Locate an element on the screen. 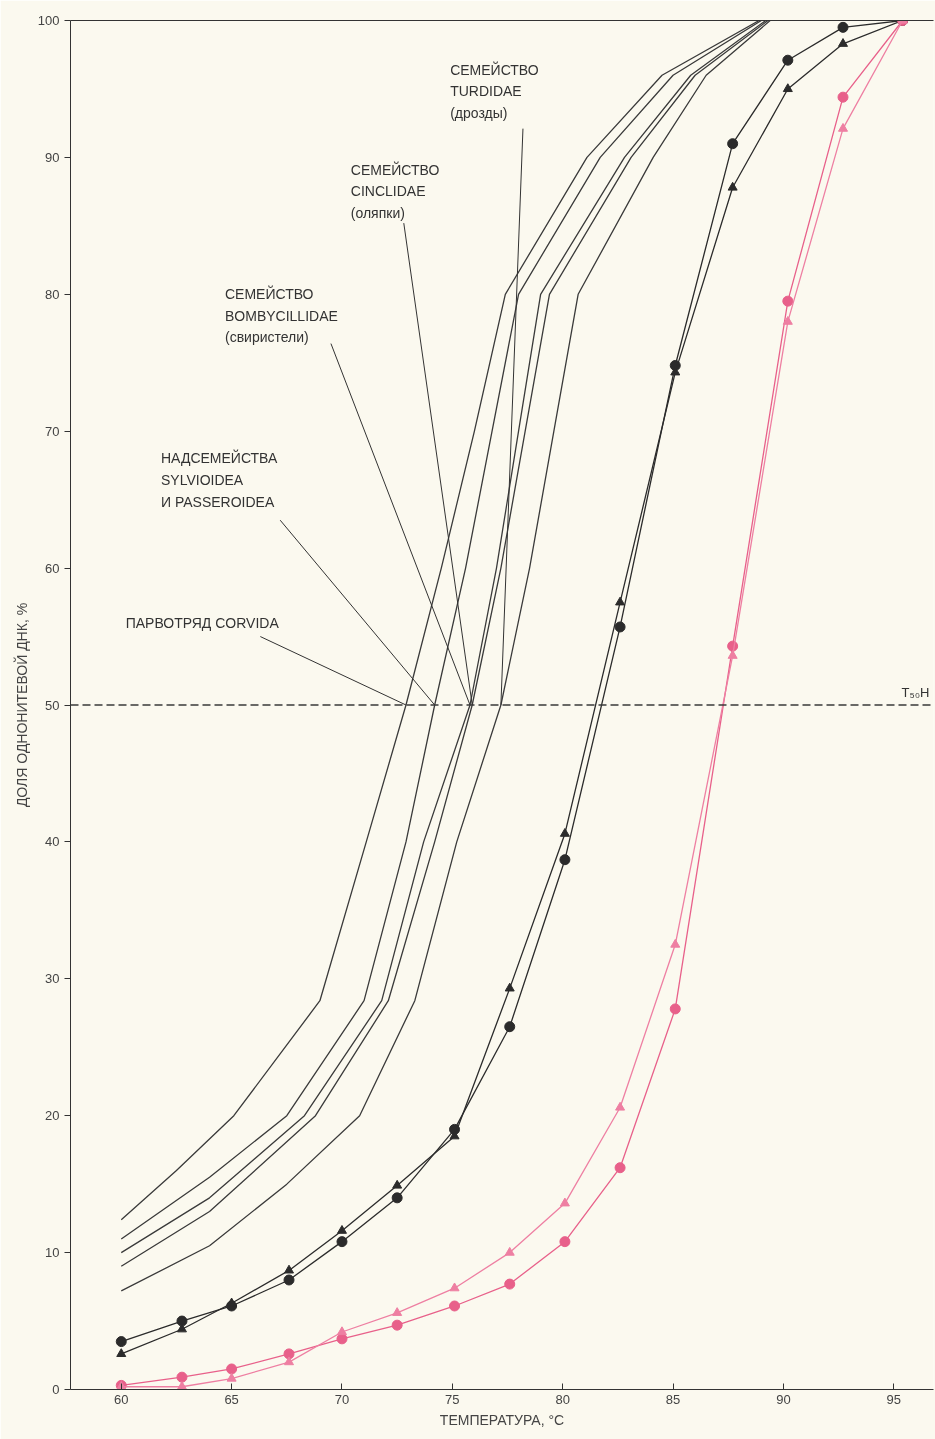 This screenshot has height=1439, width=935. annotation: СЕМЕЙСТВО CINCLIDAE (оляпки) is located at coordinates (395, 190).